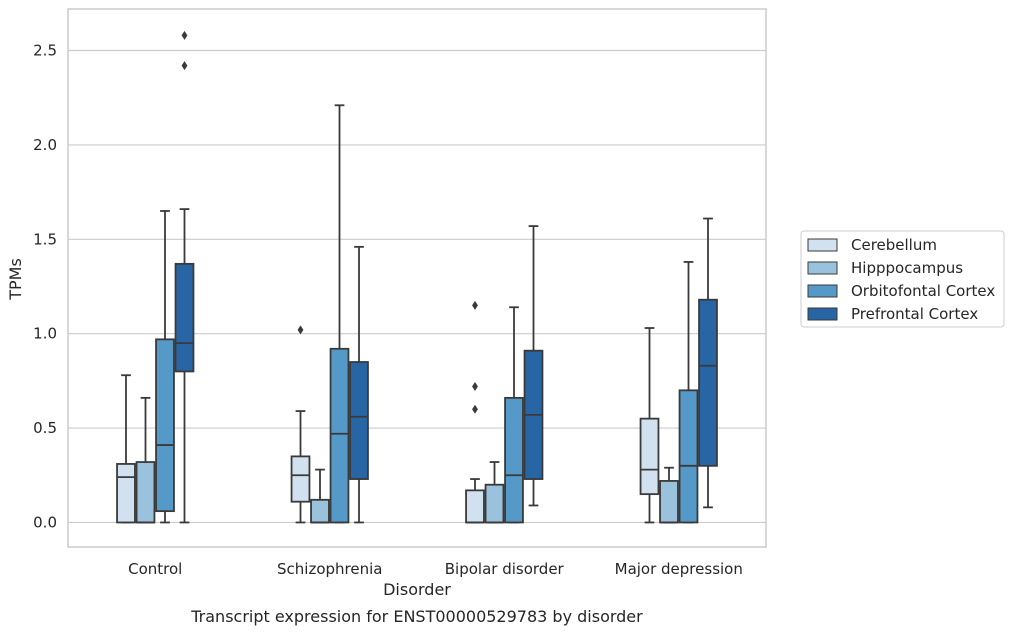 This screenshot has height=634, width=1014. I want to click on y-axis-label: TPMs, so click(15, 279).